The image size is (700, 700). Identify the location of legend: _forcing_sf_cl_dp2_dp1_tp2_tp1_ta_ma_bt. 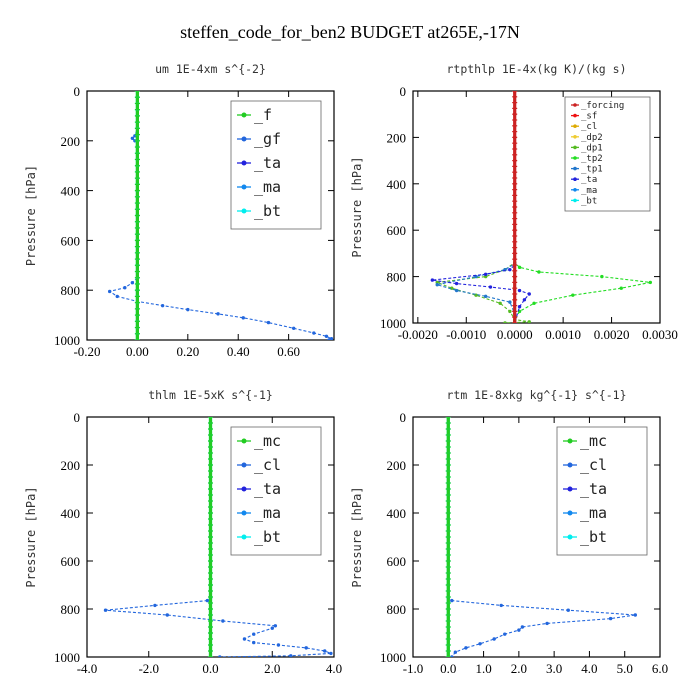
(607, 154).